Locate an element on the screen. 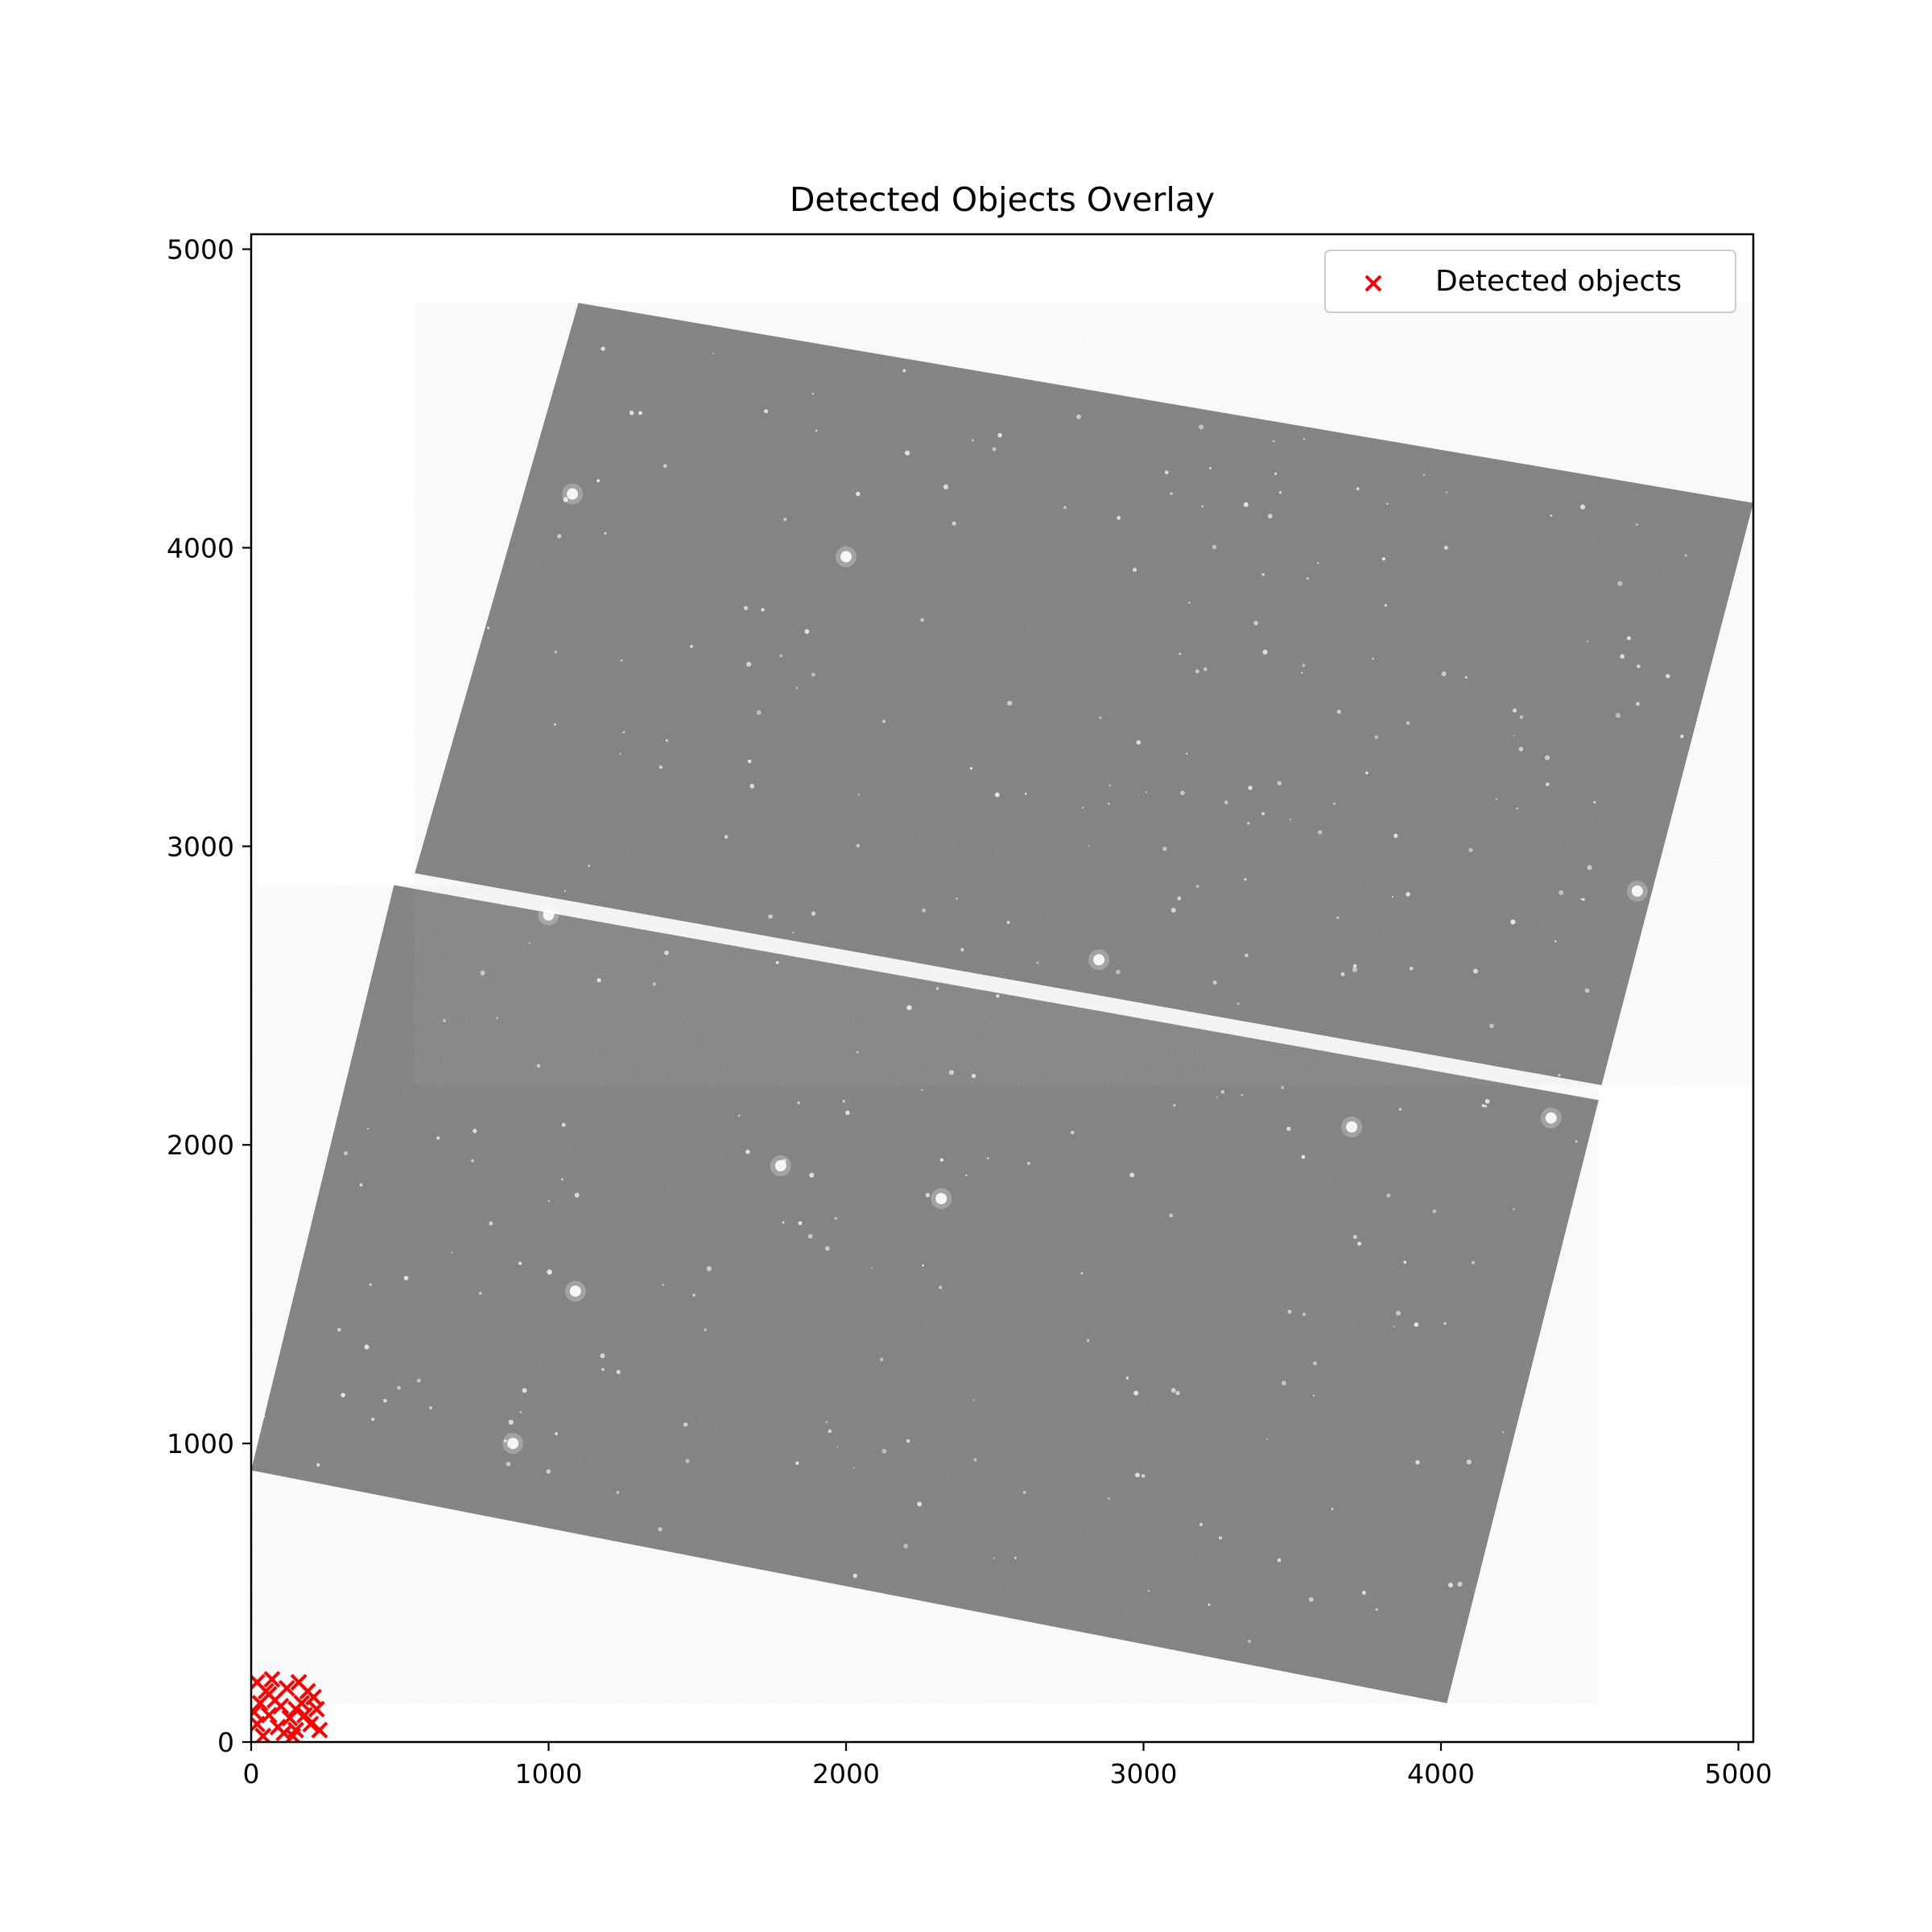  y-tick-label: 5000 is located at coordinates (200, 250).